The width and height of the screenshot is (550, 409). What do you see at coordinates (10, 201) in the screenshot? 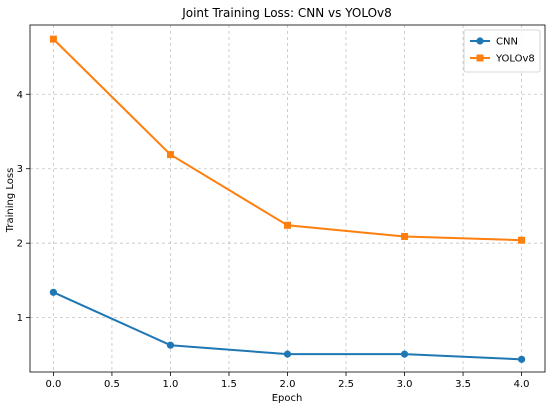
I see `y-axis-label: Training Loss` at bounding box center [10, 201].